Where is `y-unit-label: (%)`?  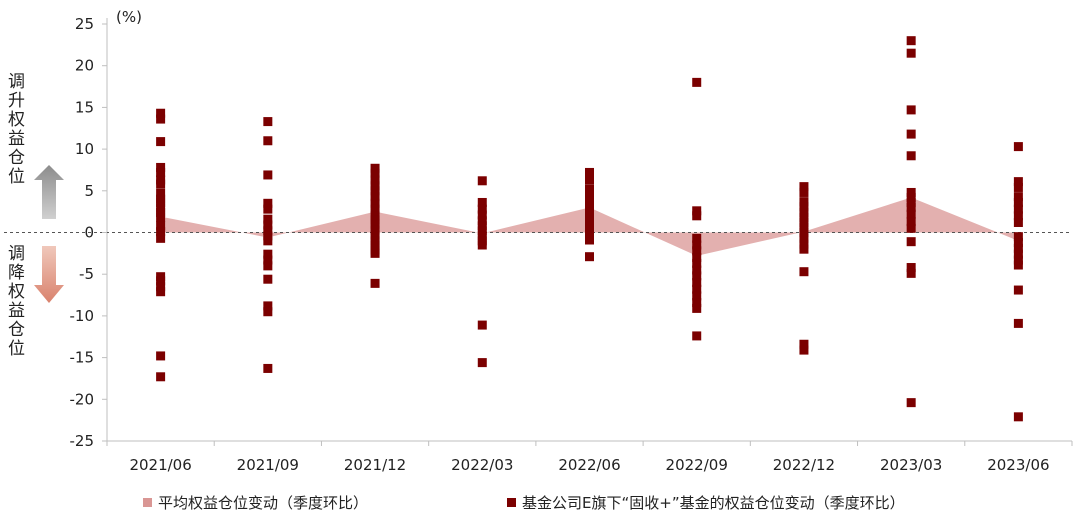 y-unit-label: (%) is located at coordinates (129, 17).